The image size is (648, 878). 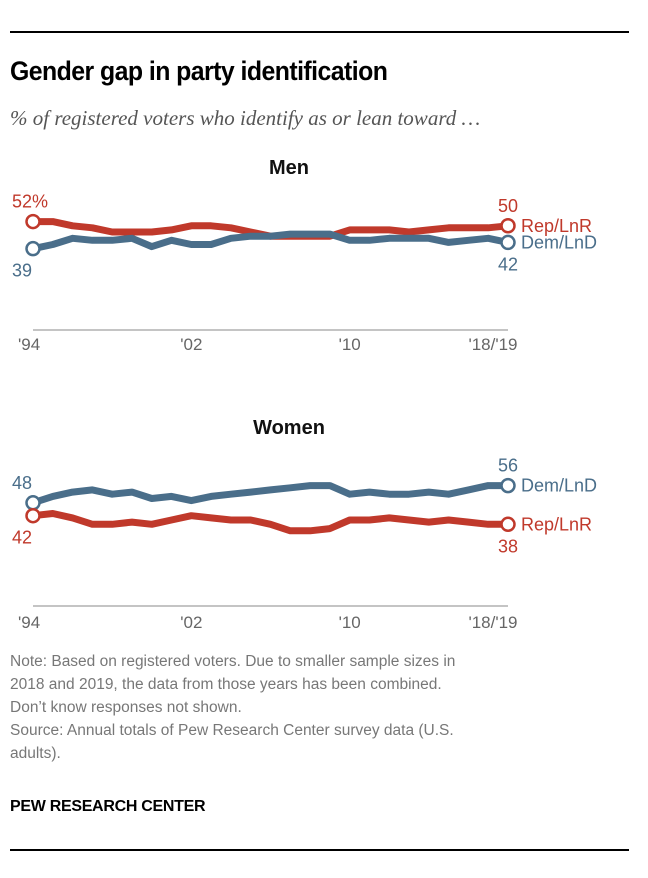 I want to click on start-data-label: 48, so click(x=22, y=483).